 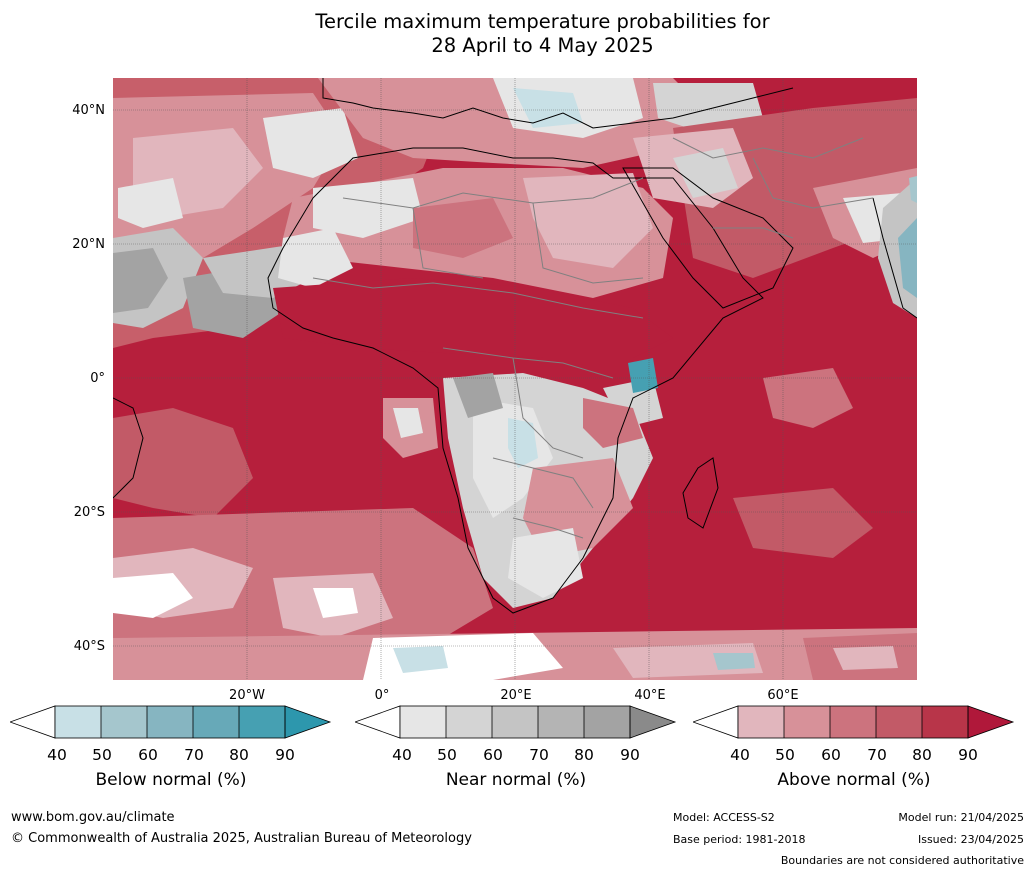 I want to click on legend-below-normal: 40 50 60 70 80 90 Below normal (%), so click(x=171, y=749).